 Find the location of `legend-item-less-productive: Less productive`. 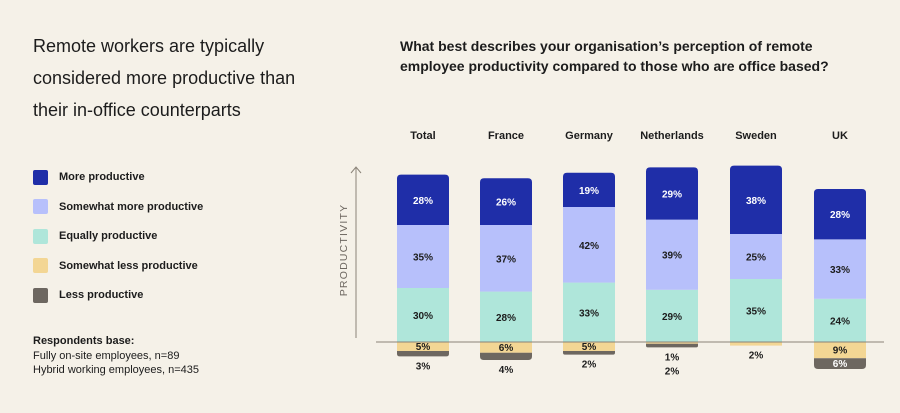

legend-item-less-productive: Less productive is located at coordinates (118, 295).